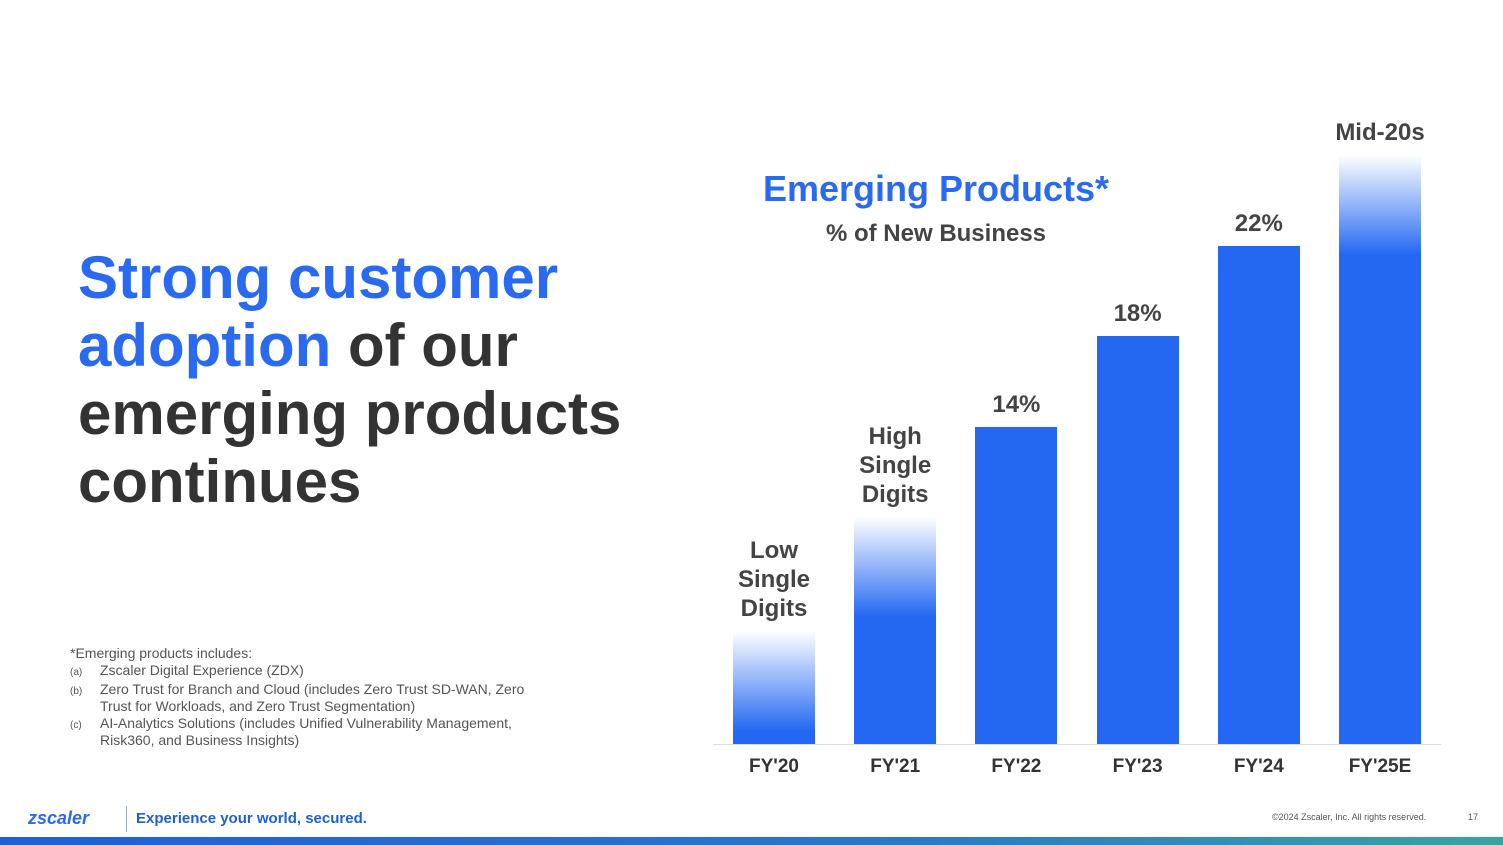 The image size is (1503, 845). I want to click on x-tick-label: FY'22, so click(1016, 766).